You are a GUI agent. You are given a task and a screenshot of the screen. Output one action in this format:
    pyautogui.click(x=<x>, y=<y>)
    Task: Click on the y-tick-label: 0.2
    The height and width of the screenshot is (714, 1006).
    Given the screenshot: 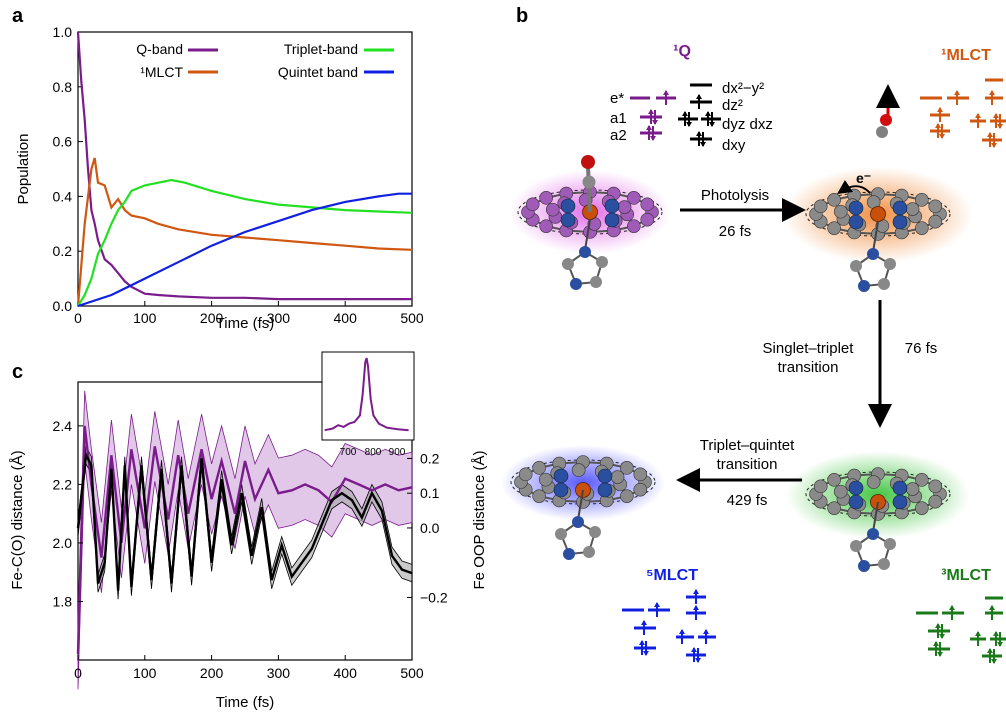 What is the action you would take?
    pyautogui.click(x=63, y=251)
    